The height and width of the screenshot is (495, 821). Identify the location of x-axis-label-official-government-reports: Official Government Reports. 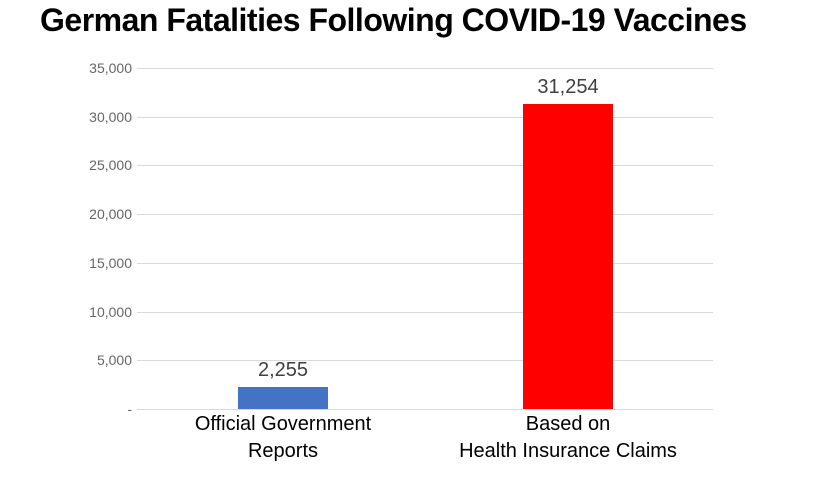
(283, 437).